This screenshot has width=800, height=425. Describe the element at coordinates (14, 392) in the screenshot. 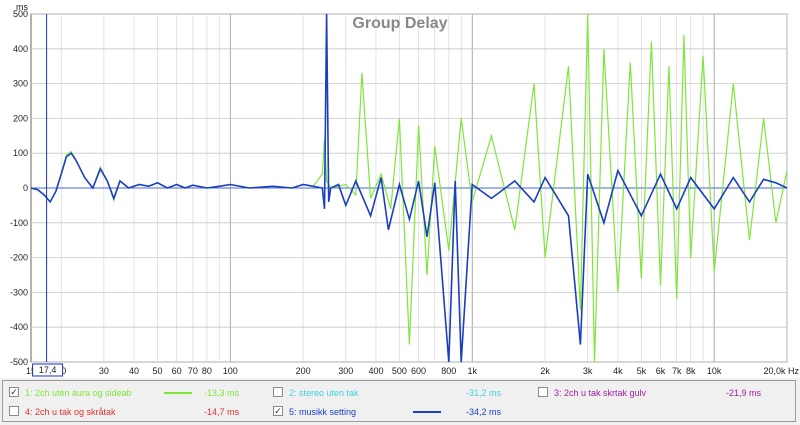

I see `legend-checkbox-1: ✓` at that location.